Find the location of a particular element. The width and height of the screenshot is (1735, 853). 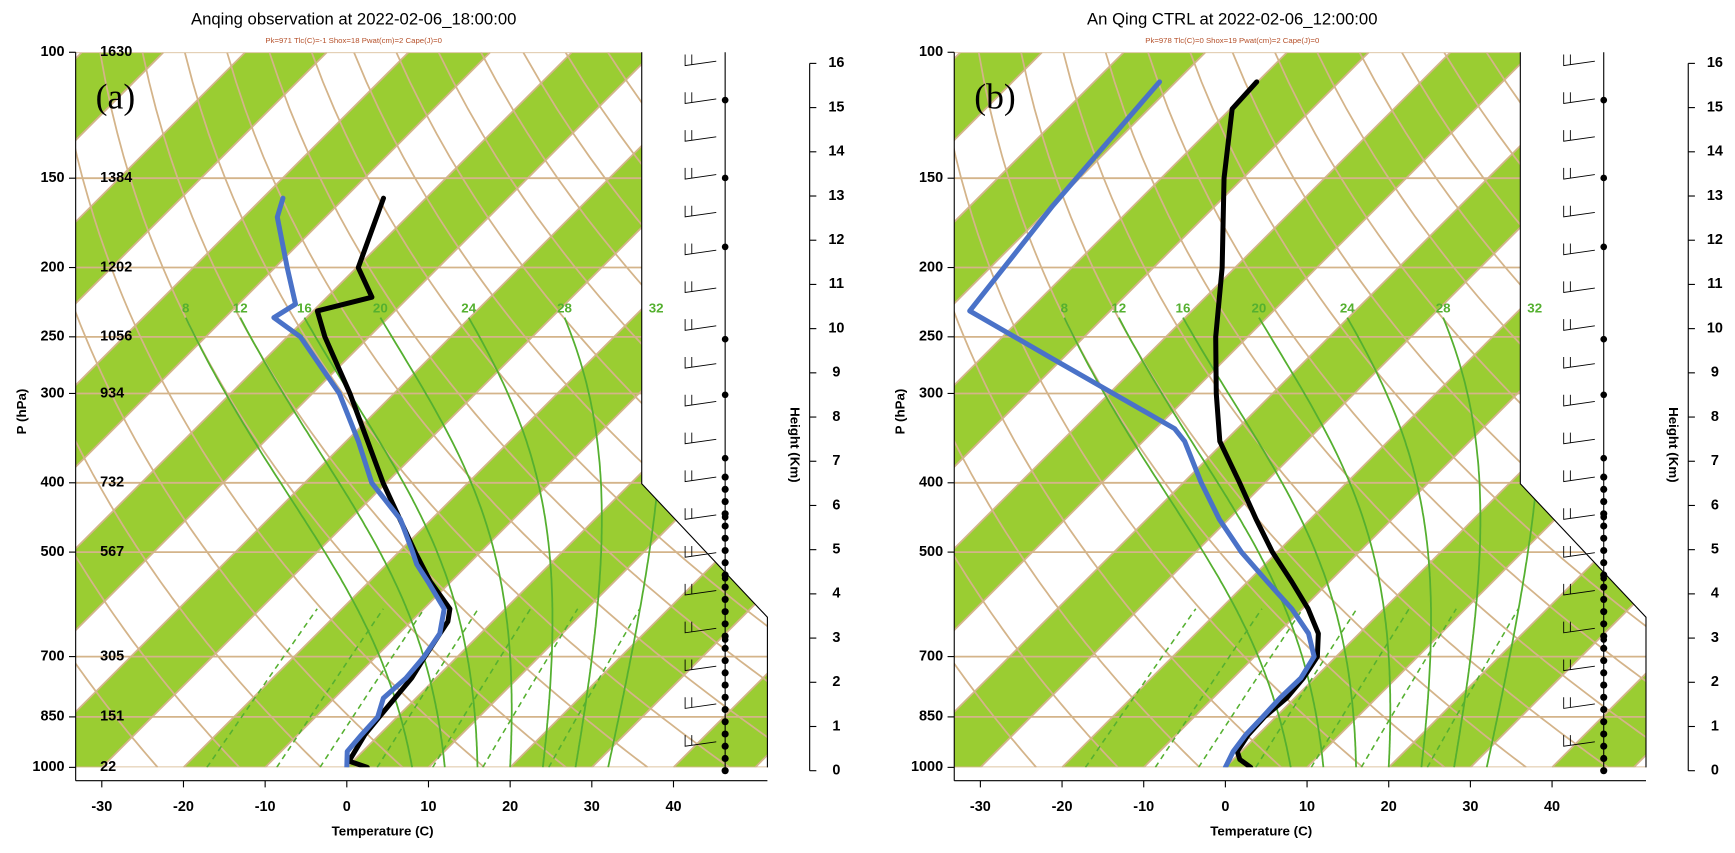

y2-tick-label: 13 is located at coordinates (1715, 196).